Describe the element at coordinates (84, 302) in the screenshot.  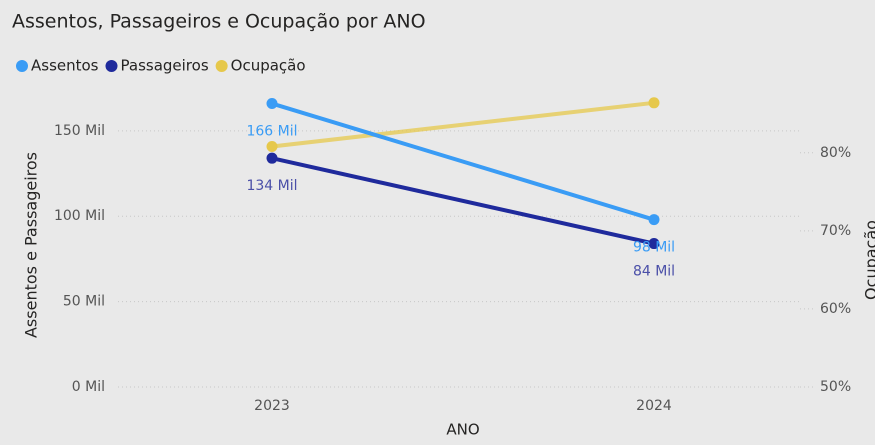
I see `y-tick-label: 50 Mil` at that location.